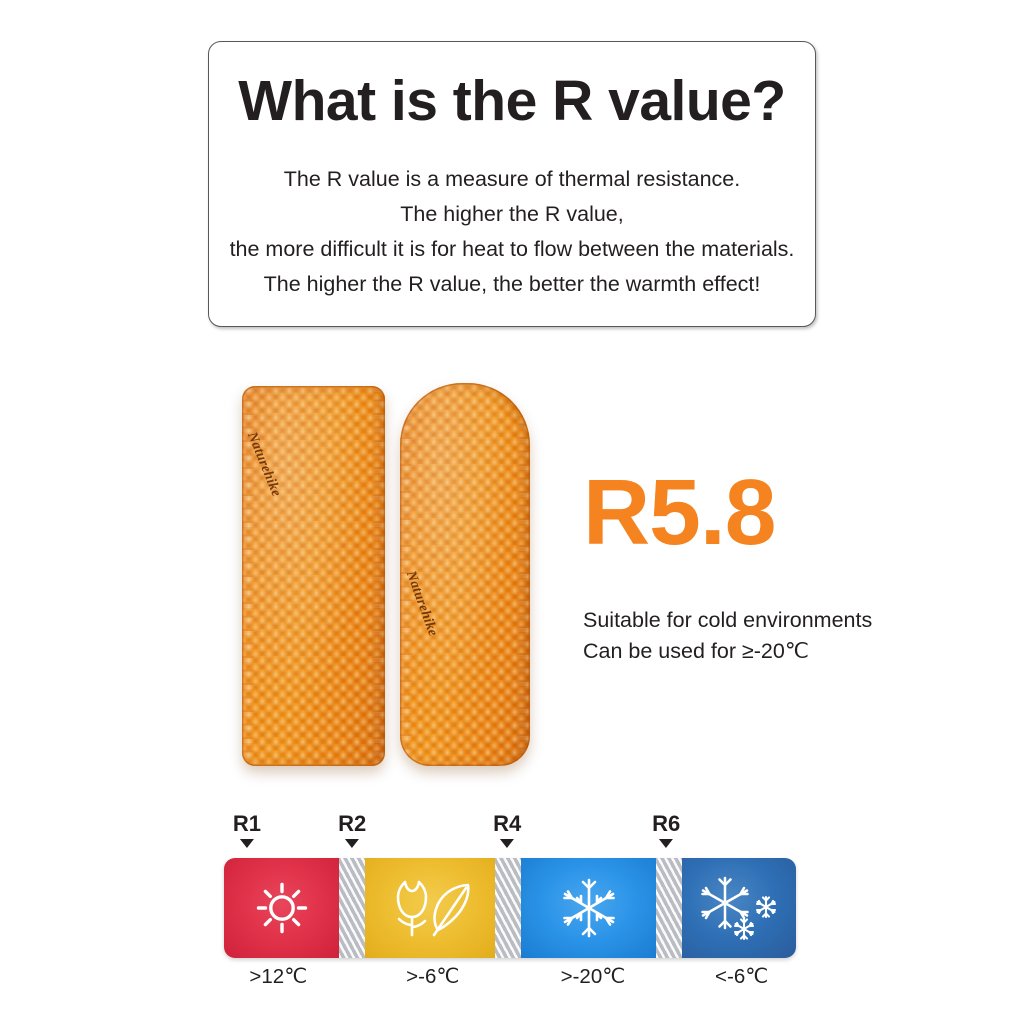 The height and width of the screenshot is (1024, 1024). I want to click on scale-segment-extreme-cold, so click(739, 908).